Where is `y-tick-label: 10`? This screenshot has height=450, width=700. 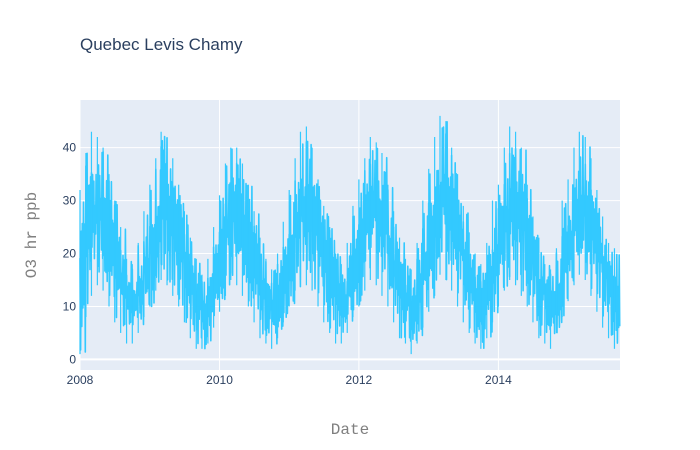
y-tick-label: 10 is located at coordinates (70, 306).